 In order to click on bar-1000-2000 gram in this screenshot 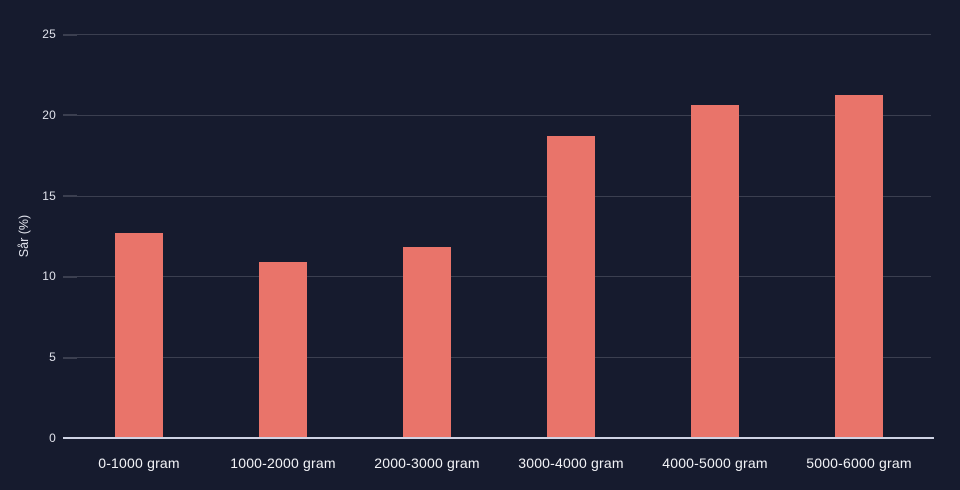, I will do `click(283, 349)`.